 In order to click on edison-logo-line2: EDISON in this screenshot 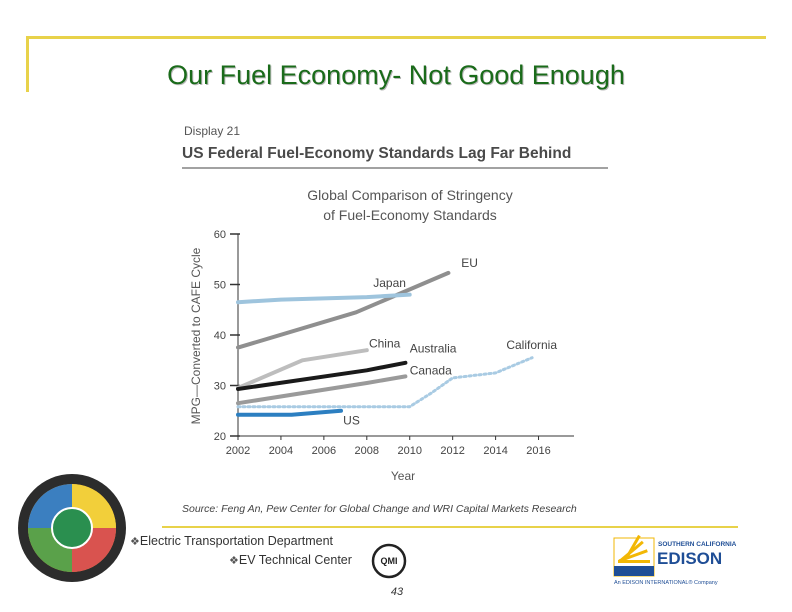, I will do `click(689, 558)`.